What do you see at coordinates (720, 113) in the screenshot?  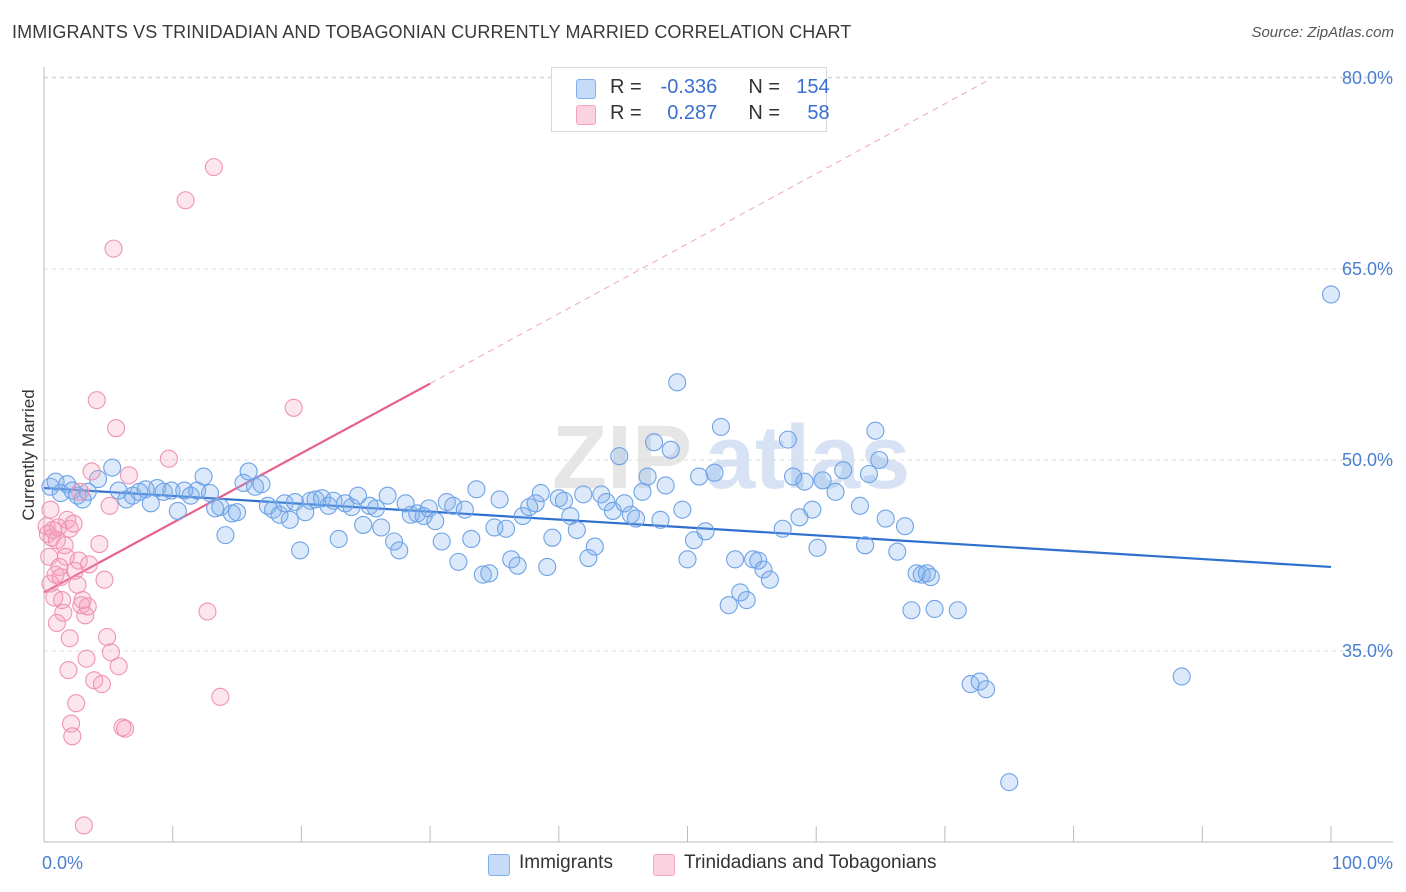 I see `legend-stats-trinidadians: R = 0.287 N = 58` at bounding box center [720, 113].